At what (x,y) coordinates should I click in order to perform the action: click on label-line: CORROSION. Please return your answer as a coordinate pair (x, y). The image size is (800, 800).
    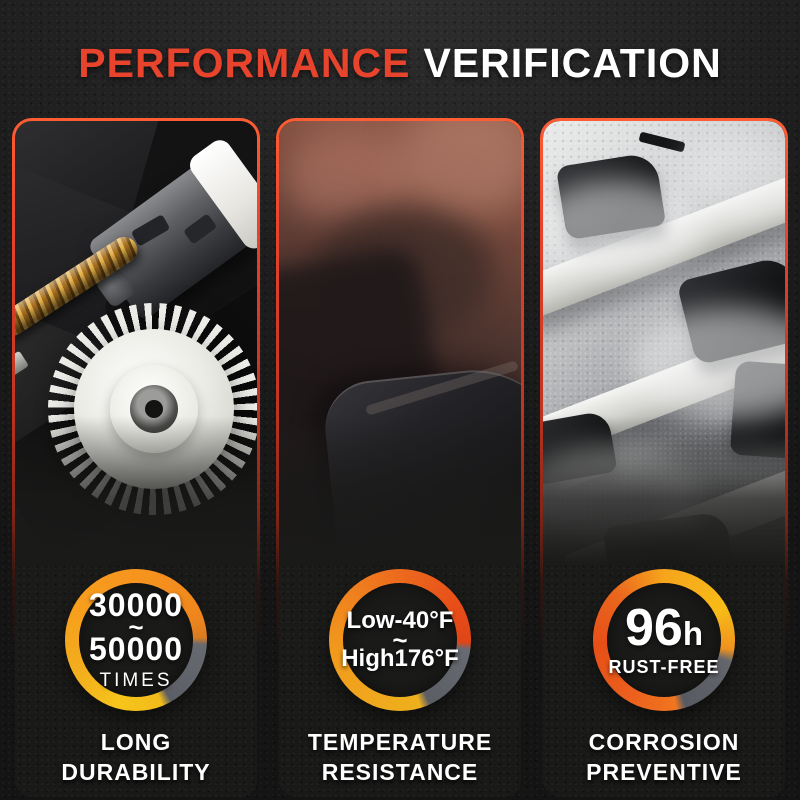
    Looking at the image, I should click on (664, 742).